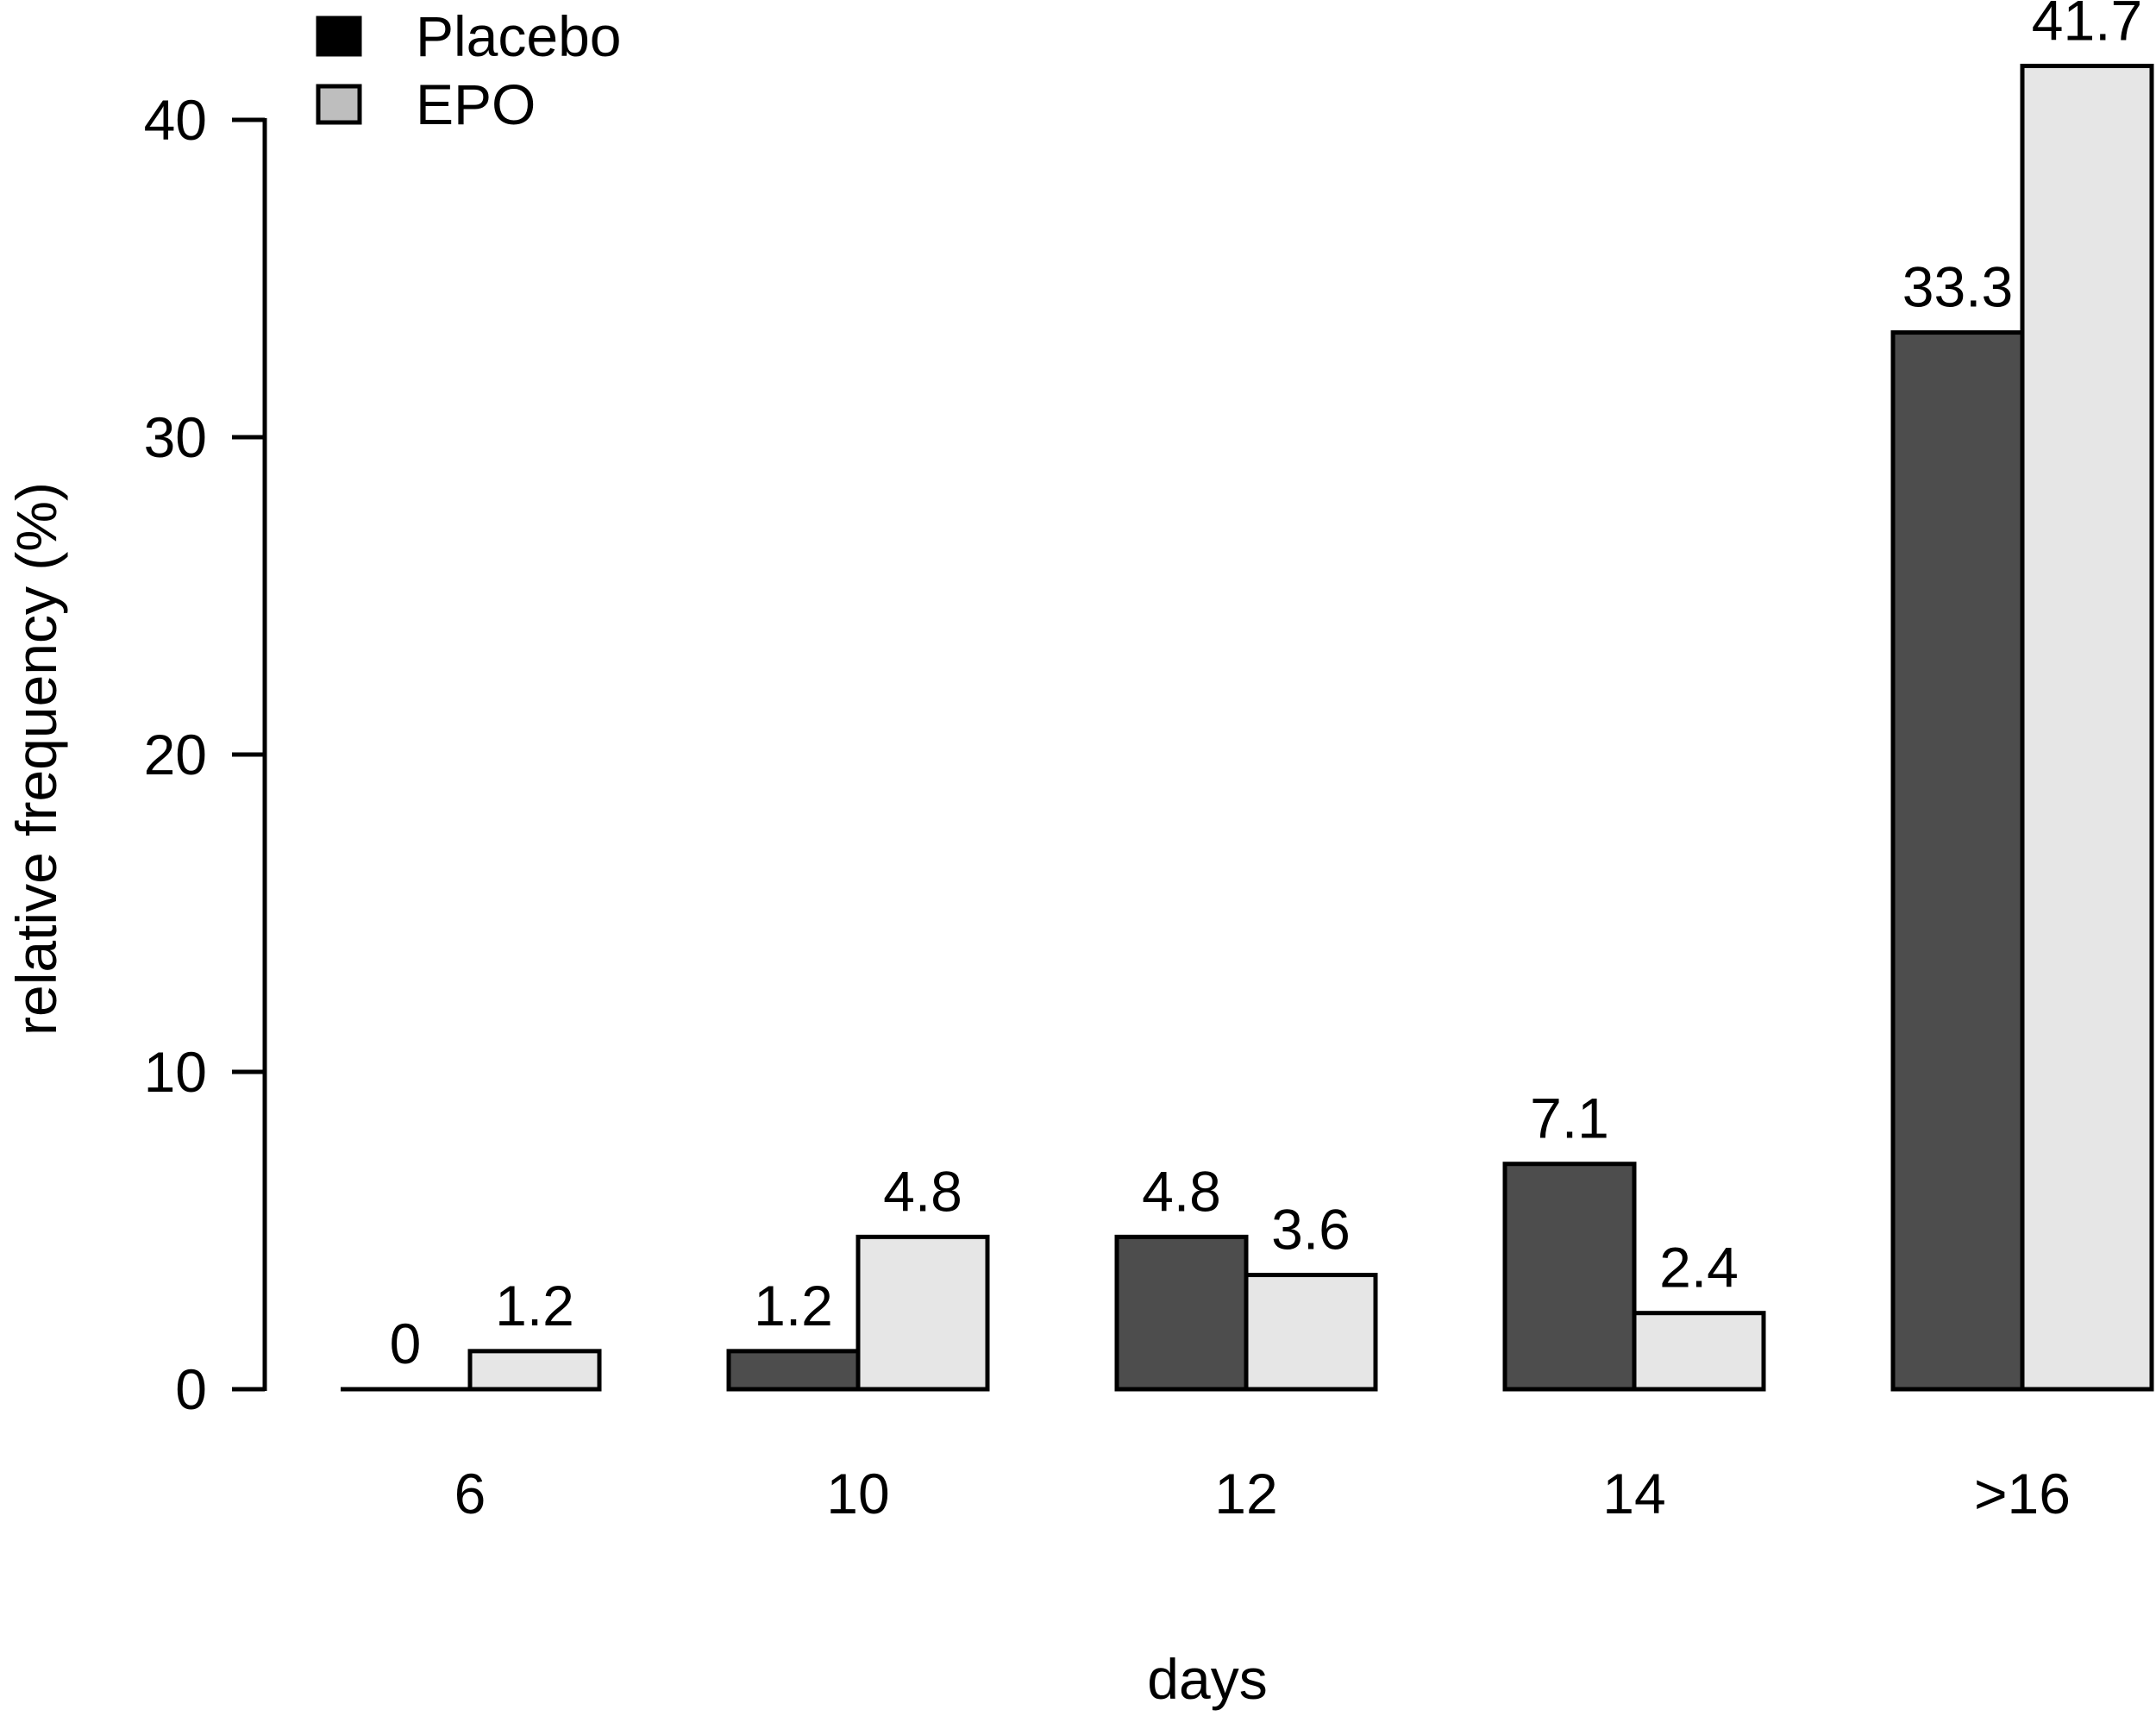 Image resolution: width=2156 pixels, height=1735 pixels. What do you see at coordinates (857, 1493) in the screenshot?
I see `x-tick-label-10: 10` at bounding box center [857, 1493].